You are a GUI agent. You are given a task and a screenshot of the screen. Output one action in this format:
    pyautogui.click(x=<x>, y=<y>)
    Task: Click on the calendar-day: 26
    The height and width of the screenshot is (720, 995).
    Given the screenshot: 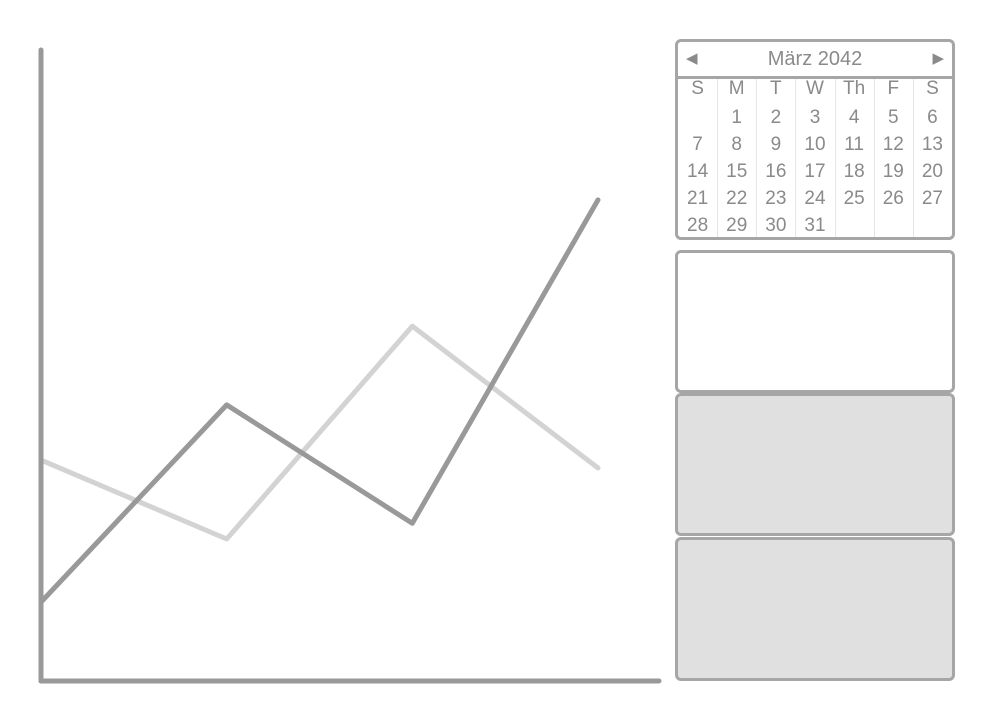 What is the action you would take?
    pyautogui.click(x=893, y=198)
    